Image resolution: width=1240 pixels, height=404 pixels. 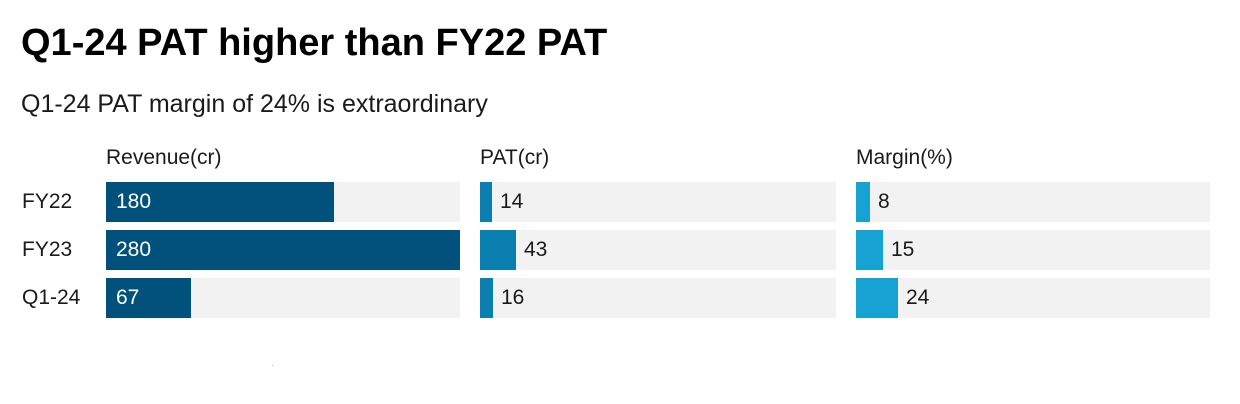 What do you see at coordinates (254, 104) in the screenshot?
I see `chart-subtitle: Q1-24 PAT margin of 24% is extraordinary` at bounding box center [254, 104].